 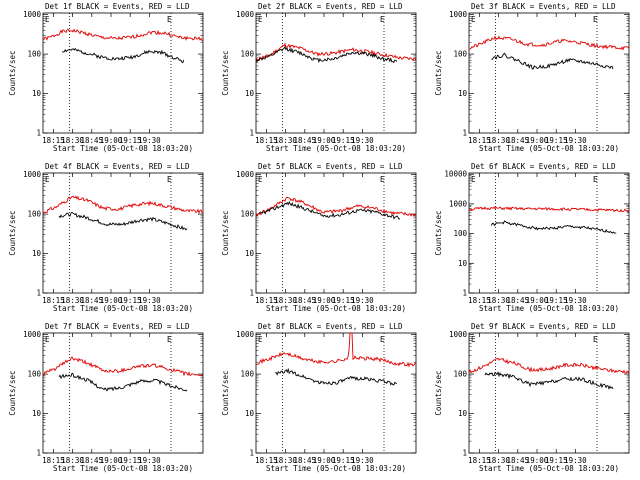 I want to click on chart-title: Det 8f BLACK = Events, RED = LLD, so click(x=330, y=326).